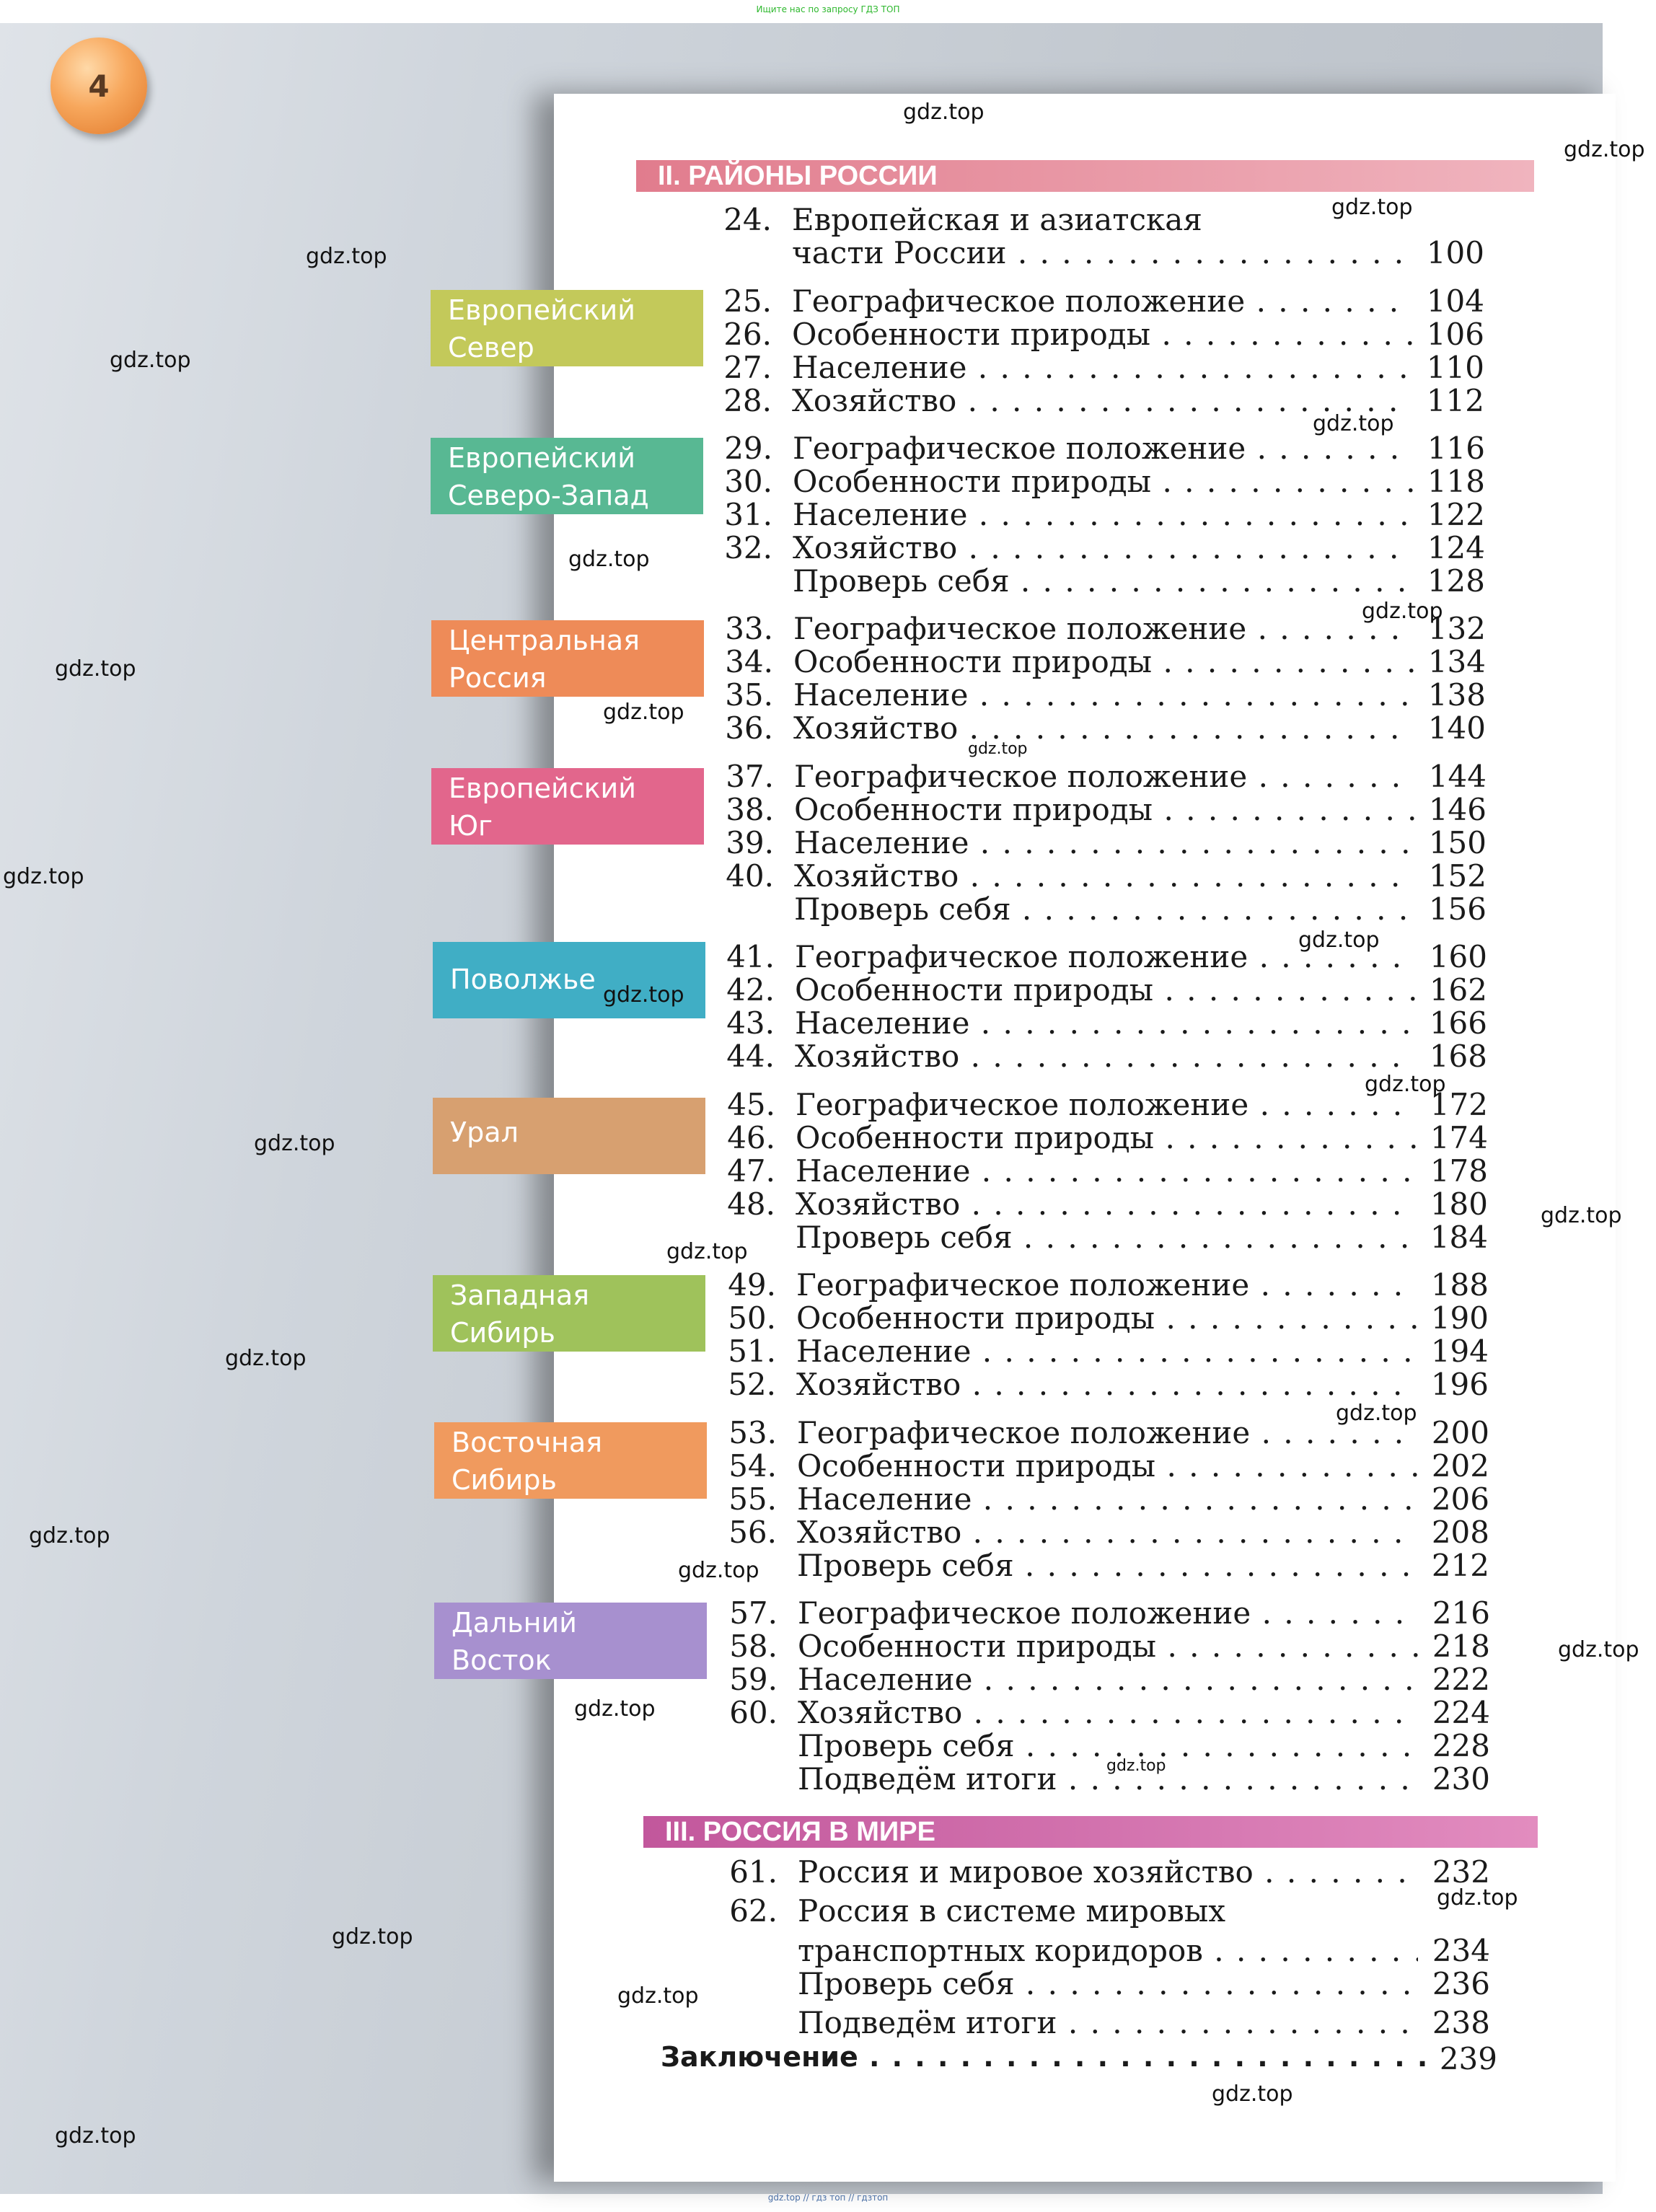  Describe the element at coordinates (1090, 1832) in the screenshot. I see `section-header-world: III. РОССИЯ В МИРЕ` at that location.